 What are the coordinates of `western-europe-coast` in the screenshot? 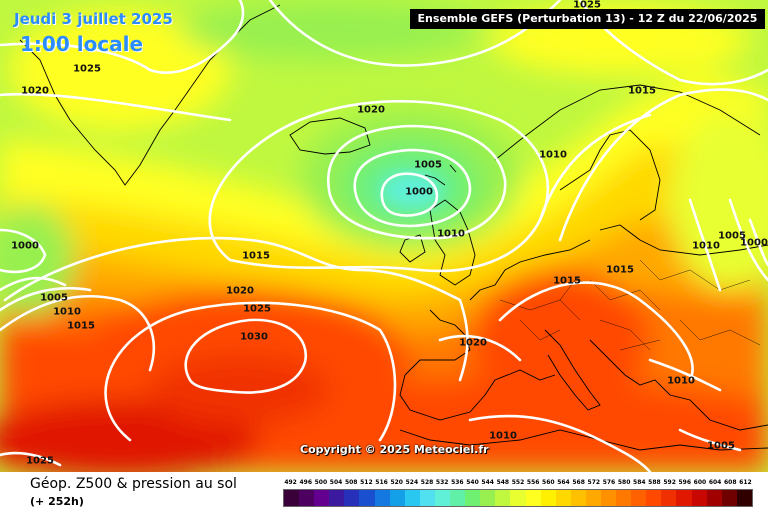 It's located at (495, 330).